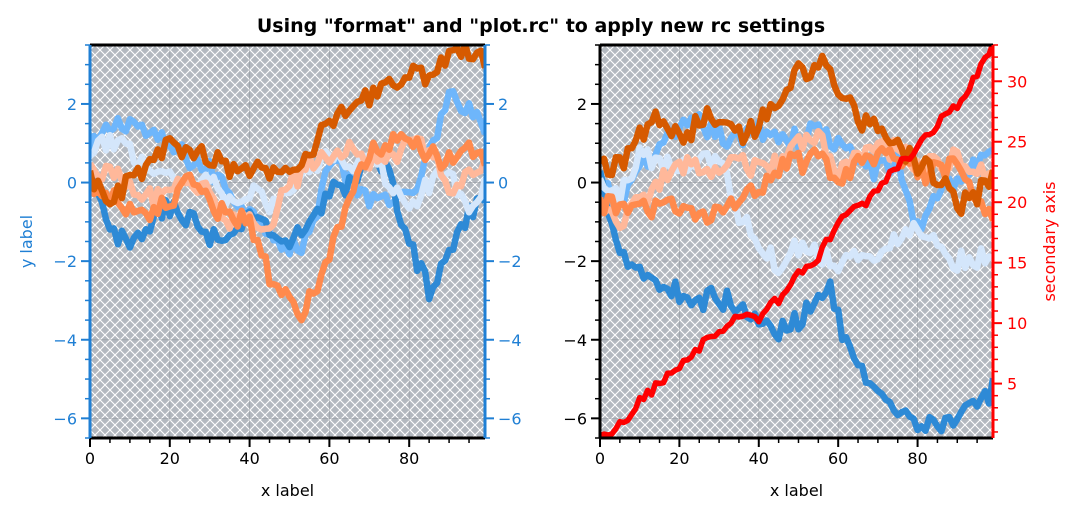 Image resolution: width=1080 pixels, height=524 pixels. What do you see at coordinates (1017, 142) in the screenshot?
I see `secondary-tick-label: 25` at bounding box center [1017, 142].